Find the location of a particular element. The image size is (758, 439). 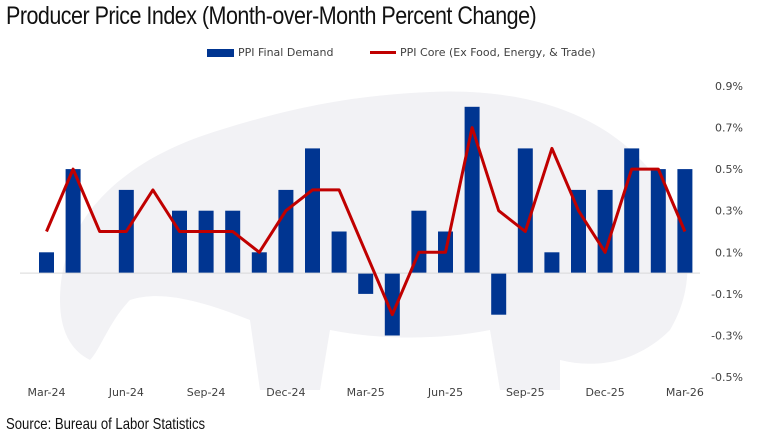

x-tick-label: Jun-25 is located at coordinates (445, 392).